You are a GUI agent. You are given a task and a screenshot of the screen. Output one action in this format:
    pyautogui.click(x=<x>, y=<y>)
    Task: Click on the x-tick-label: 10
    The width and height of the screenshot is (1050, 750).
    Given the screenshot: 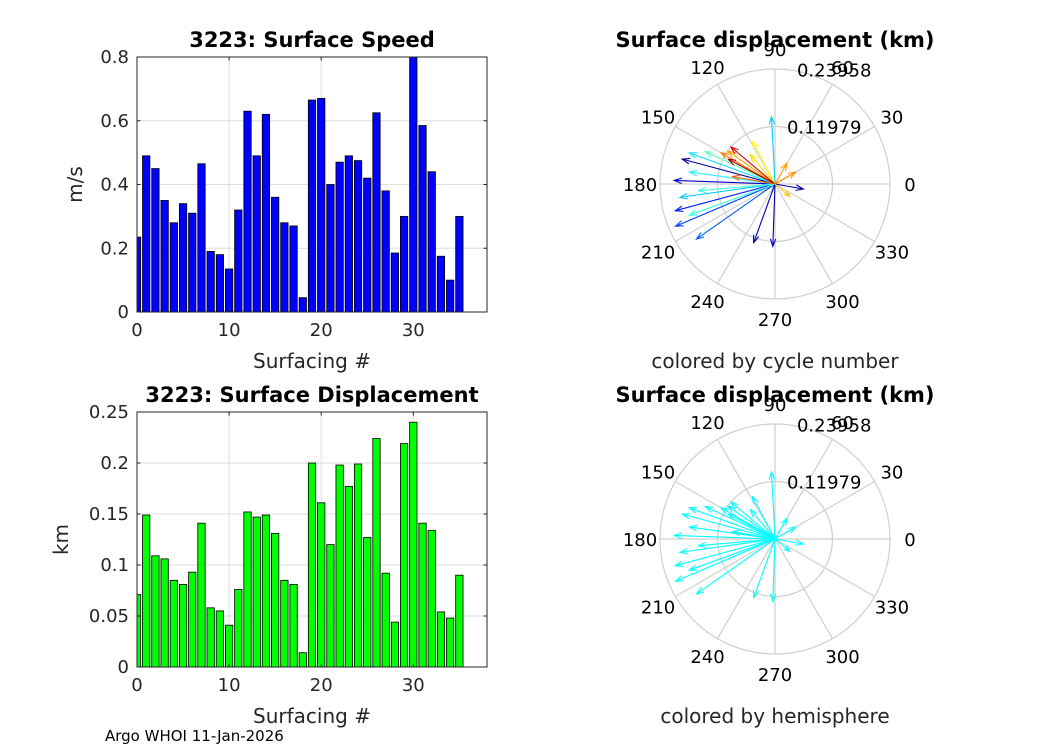 What is the action you would take?
    pyautogui.click(x=229, y=685)
    